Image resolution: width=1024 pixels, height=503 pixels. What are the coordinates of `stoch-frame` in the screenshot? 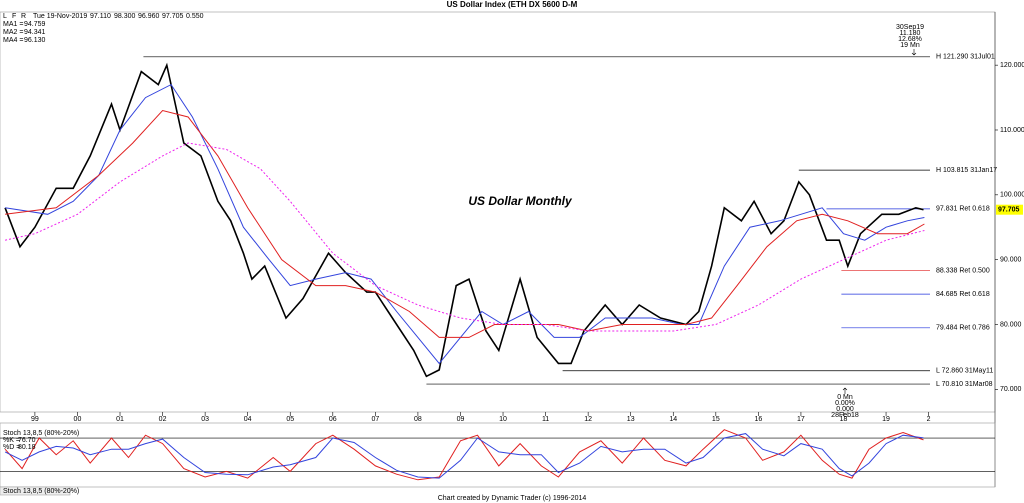 It's located at (498, 455).